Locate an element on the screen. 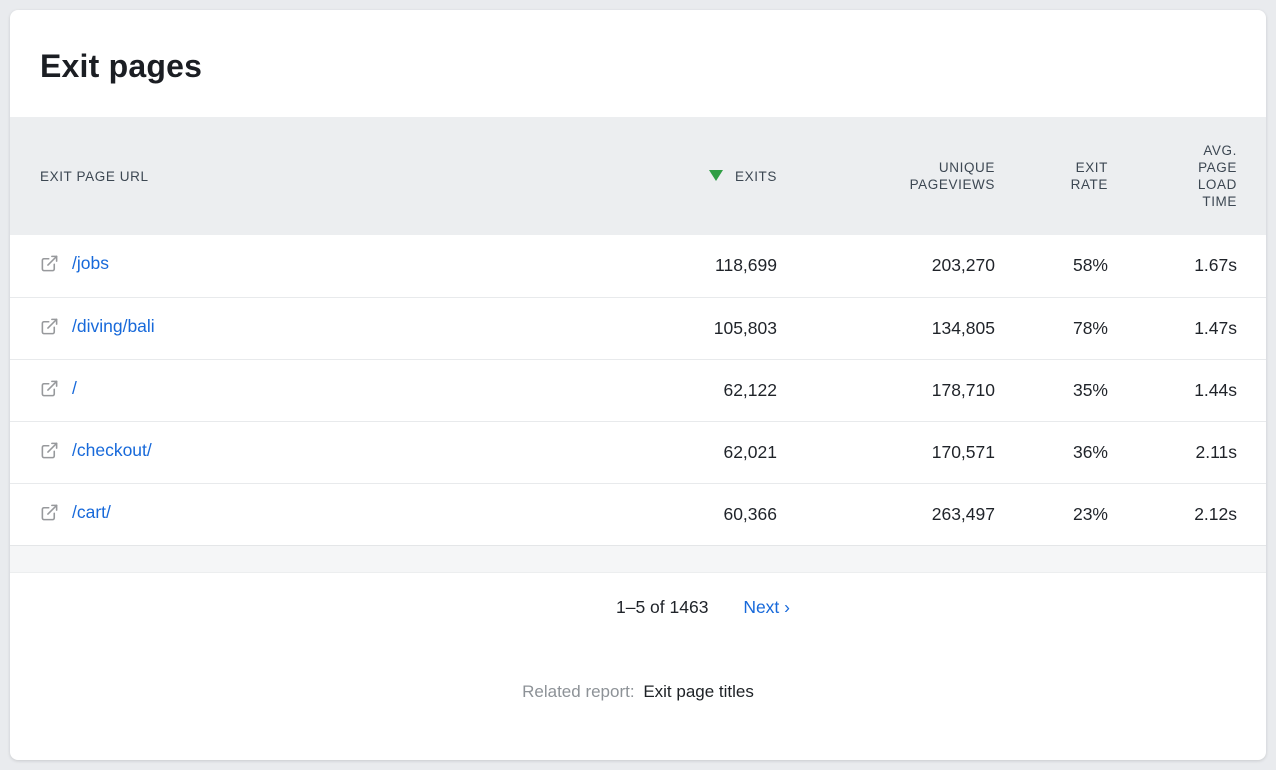 The height and width of the screenshot is (770, 1276). exits-value: 62,122 is located at coordinates (692, 389).